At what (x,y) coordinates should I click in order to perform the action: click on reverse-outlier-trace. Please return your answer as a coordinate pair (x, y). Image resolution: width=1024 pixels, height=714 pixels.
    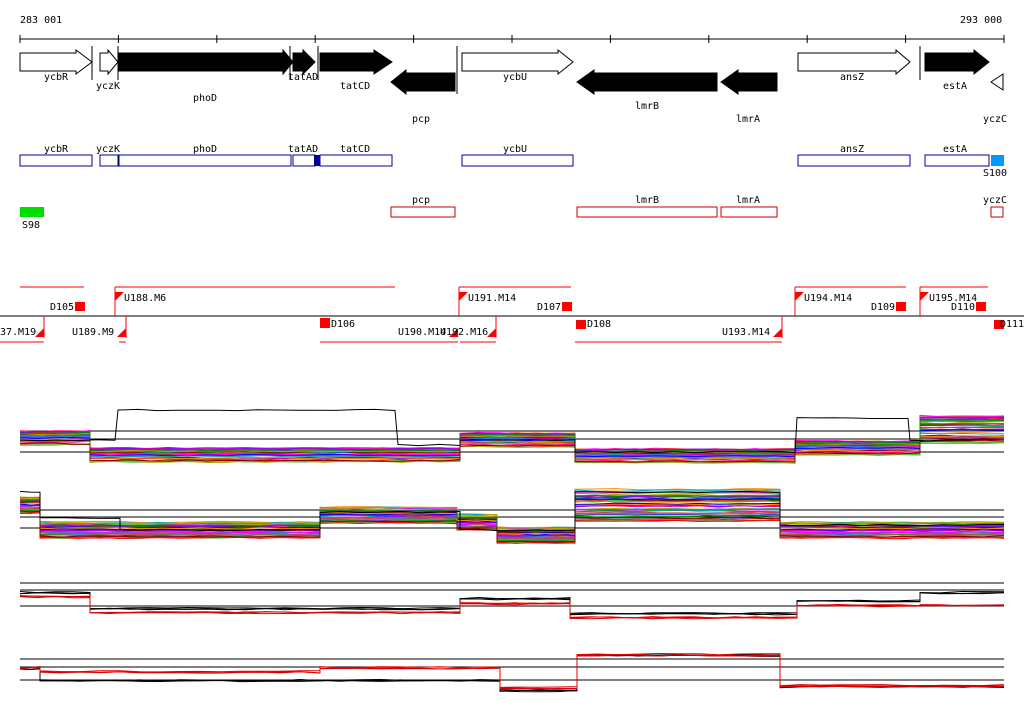
    Looking at the image, I should click on (511, 511).